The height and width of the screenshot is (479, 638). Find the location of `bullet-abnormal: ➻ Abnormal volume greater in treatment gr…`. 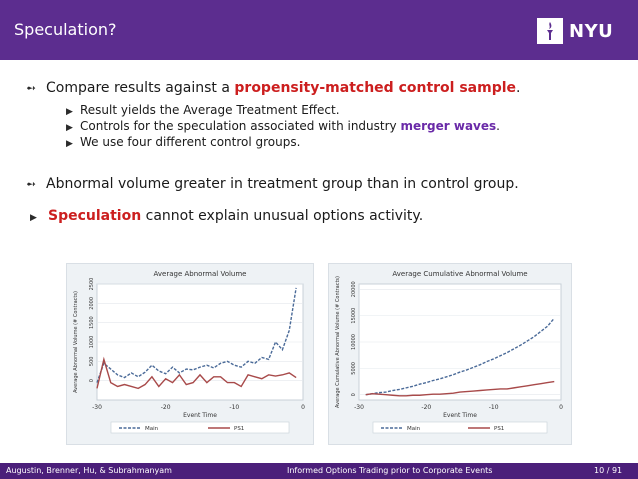

bullet-abnormal: ➻ Abnormal volume greater in treatment gr… is located at coordinates (272, 184).